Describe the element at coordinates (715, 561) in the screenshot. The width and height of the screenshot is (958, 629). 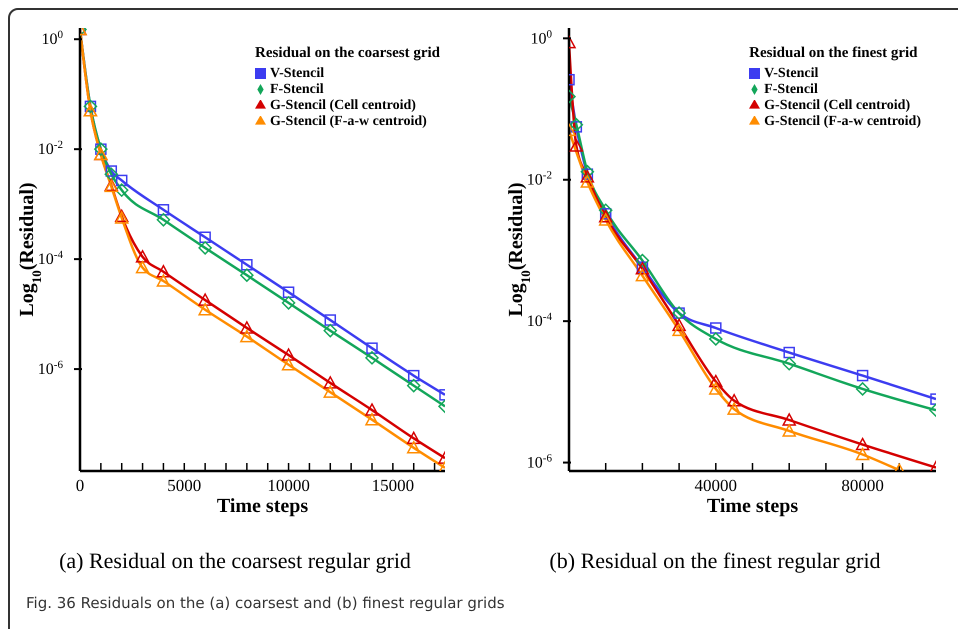
I see `text: (b) Residual on the finest regular grid` at that location.